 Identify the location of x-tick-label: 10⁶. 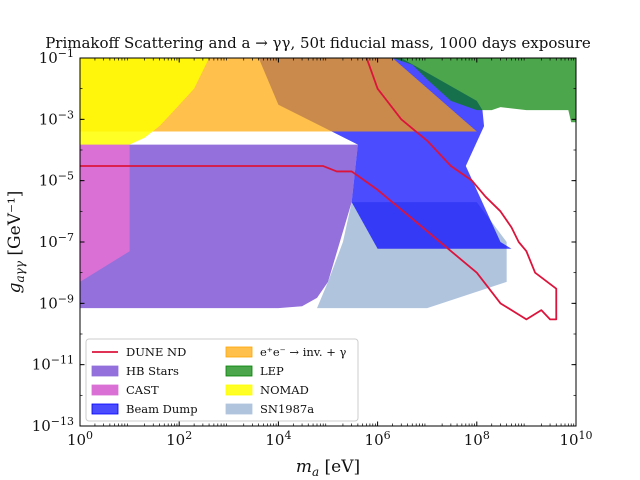
(378, 439).